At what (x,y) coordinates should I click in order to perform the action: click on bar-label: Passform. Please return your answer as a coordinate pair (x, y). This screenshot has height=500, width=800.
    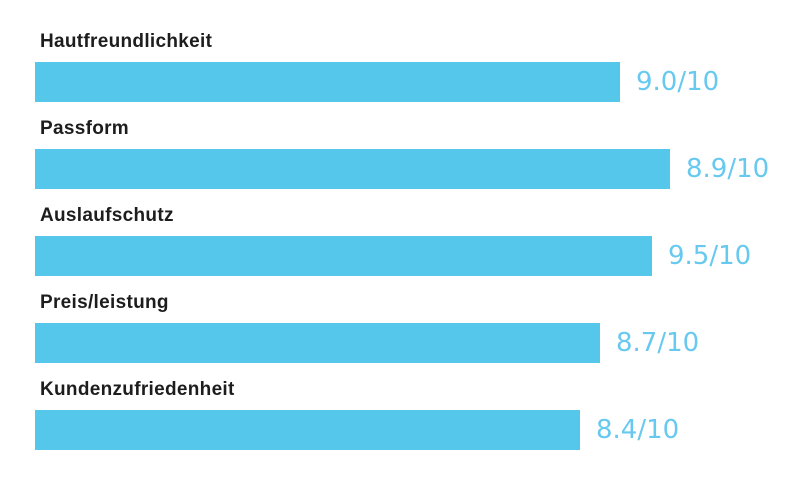
    Looking at the image, I should click on (84, 128).